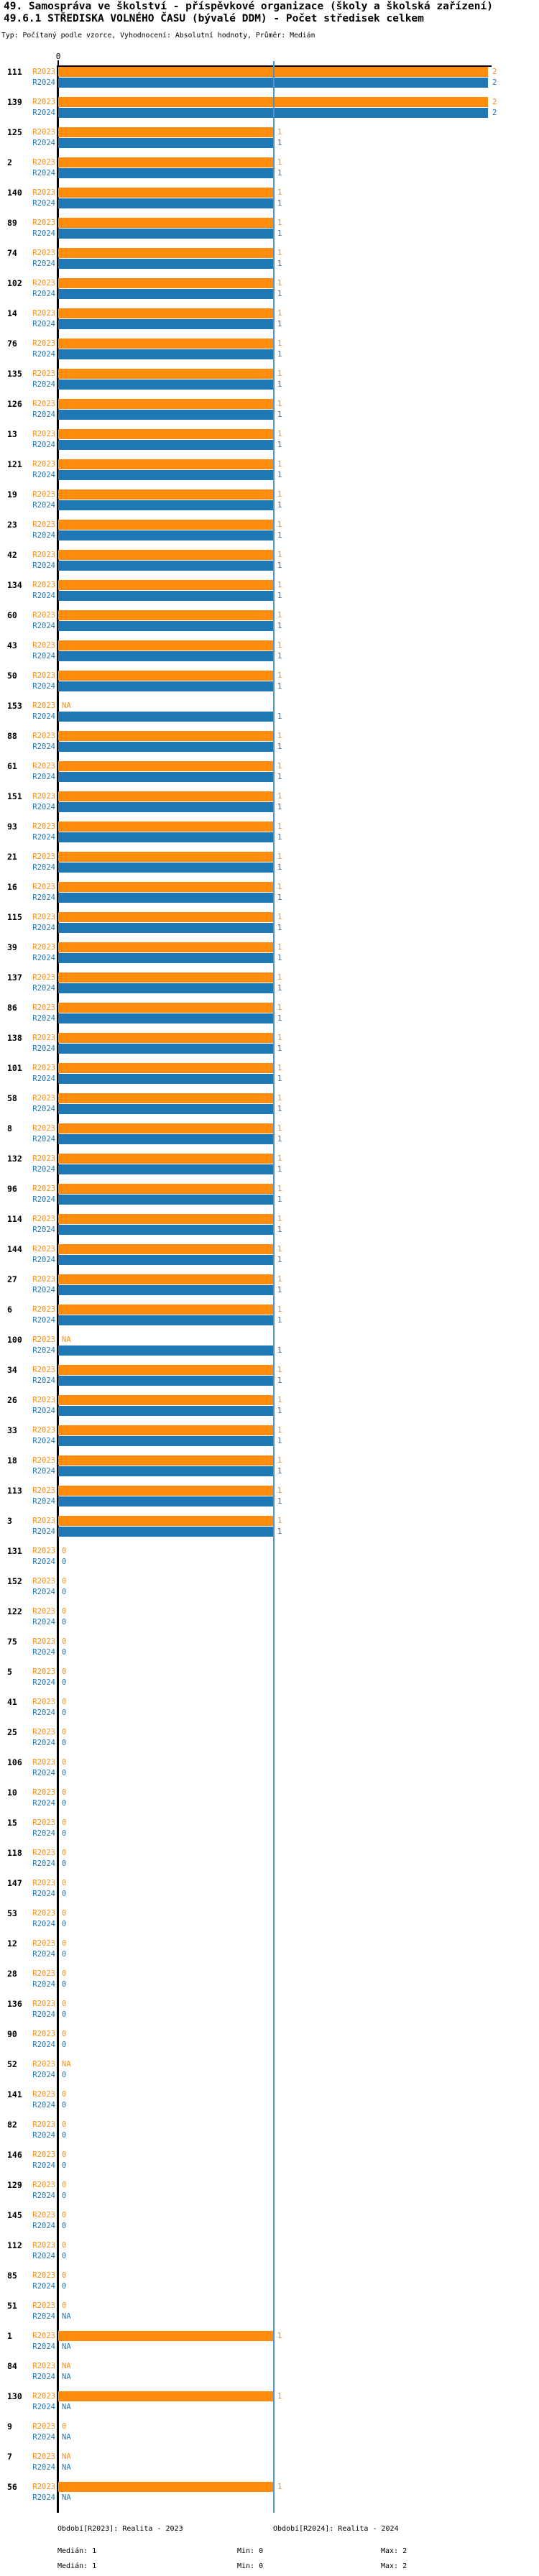 The width and height of the screenshot is (539, 2576). What do you see at coordinates (14, 1340) in the screenshot?
I see `row-number-label: 100` at bounding box center [14, 1340].